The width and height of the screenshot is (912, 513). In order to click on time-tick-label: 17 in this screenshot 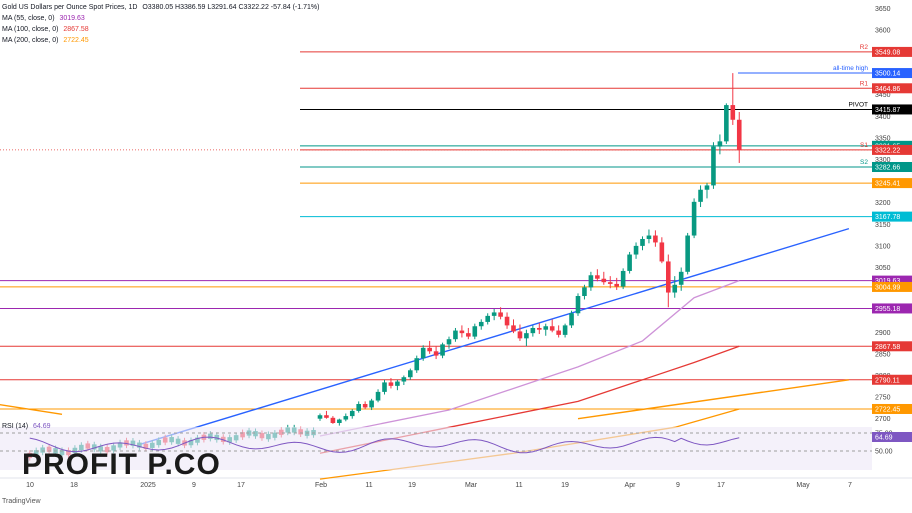, I will do `click(721, 485)`.